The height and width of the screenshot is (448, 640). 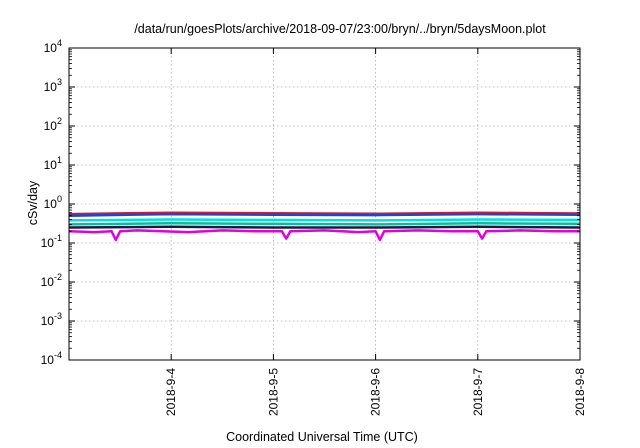 What do you see at coordinates (53, 124) in the screenshot?
I see `y-tick-label: 10²` at bounding box center [53, 124].